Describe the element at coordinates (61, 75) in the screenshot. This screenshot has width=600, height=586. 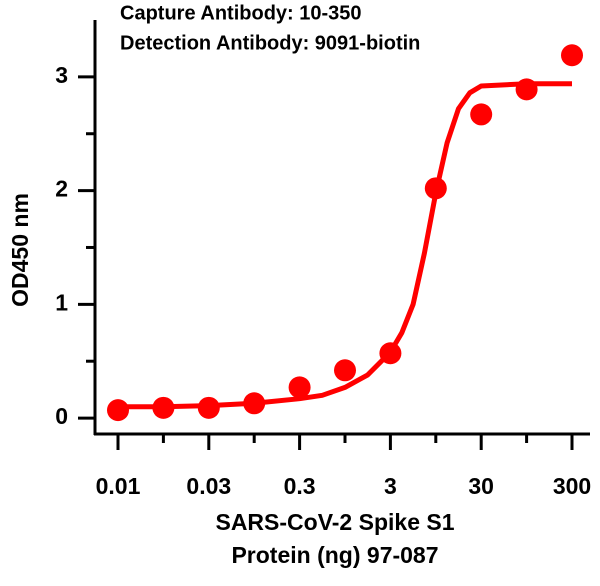
I see `y-tick-label: 3` at that location.